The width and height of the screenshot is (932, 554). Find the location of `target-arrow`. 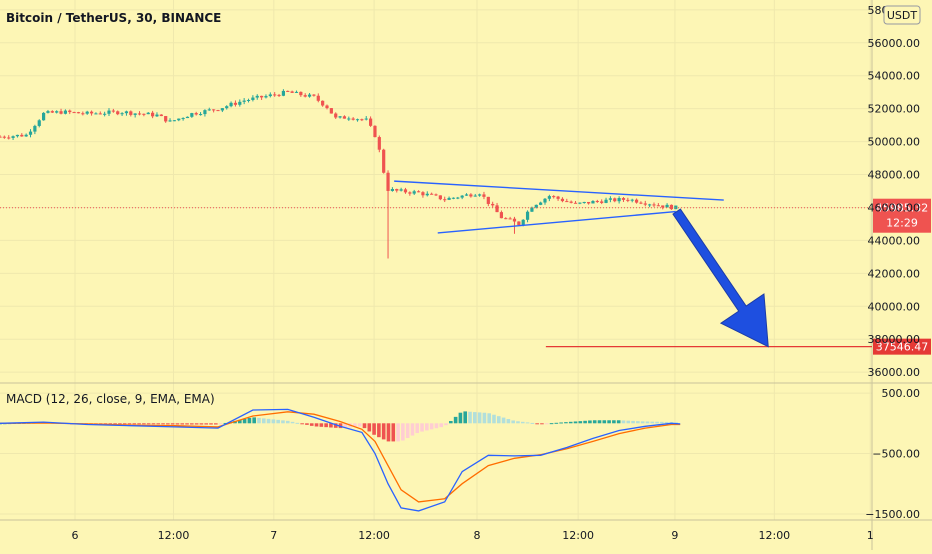

target-arrow is located at coordinates (720, 278).